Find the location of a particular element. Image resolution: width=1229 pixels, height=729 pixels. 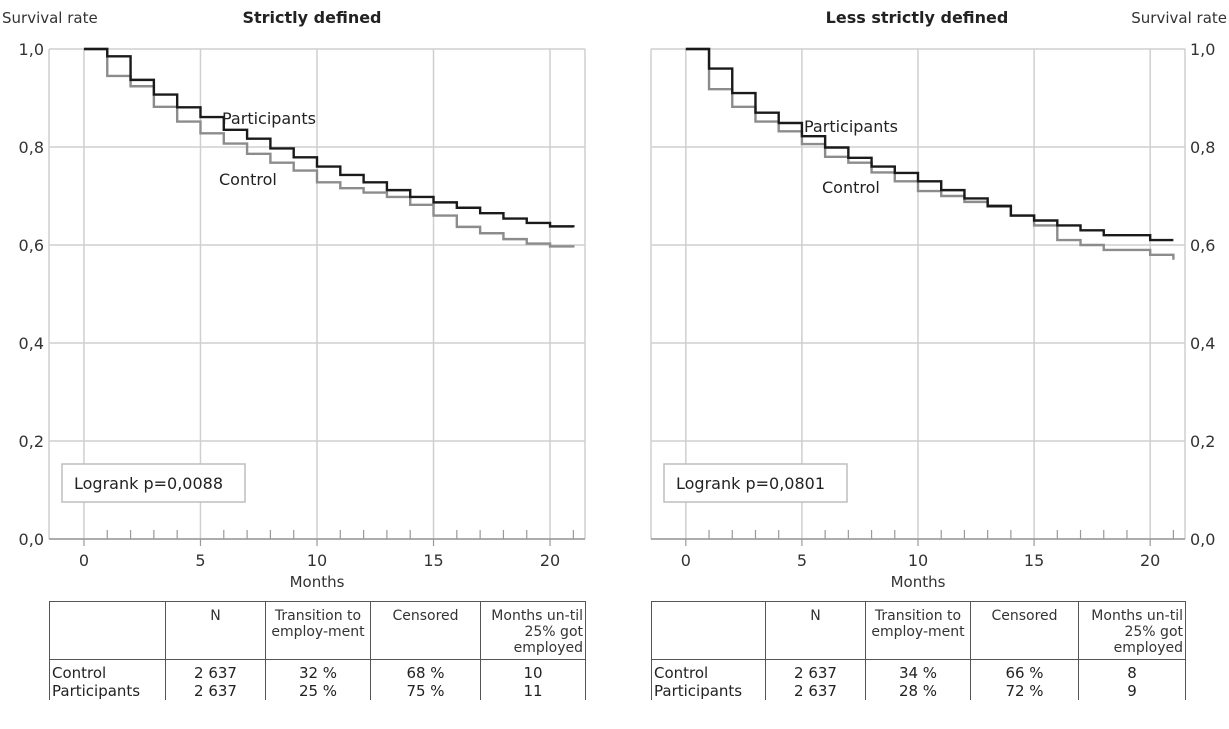

logrank-annotation: Logrank p=0,0801 is located at coordinates (750, 483).